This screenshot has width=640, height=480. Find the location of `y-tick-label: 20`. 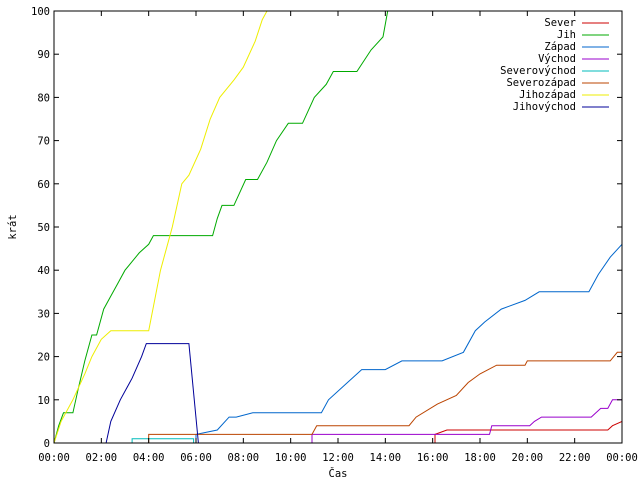

y-tick-label: 20 is located at coordinates (43, 358).